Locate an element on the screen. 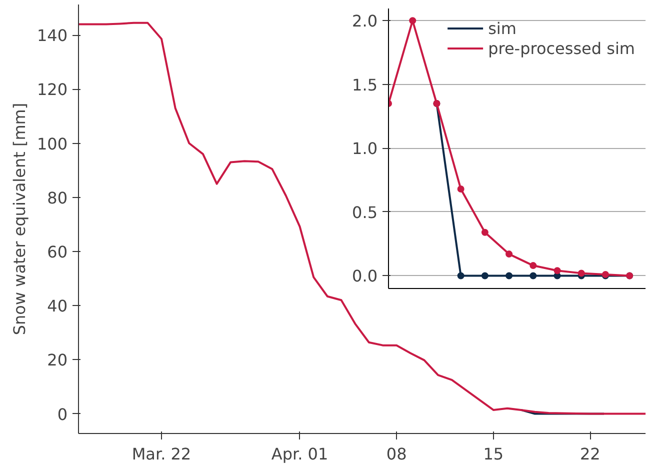  legend-label: sim is located at coordinates (502, 28).